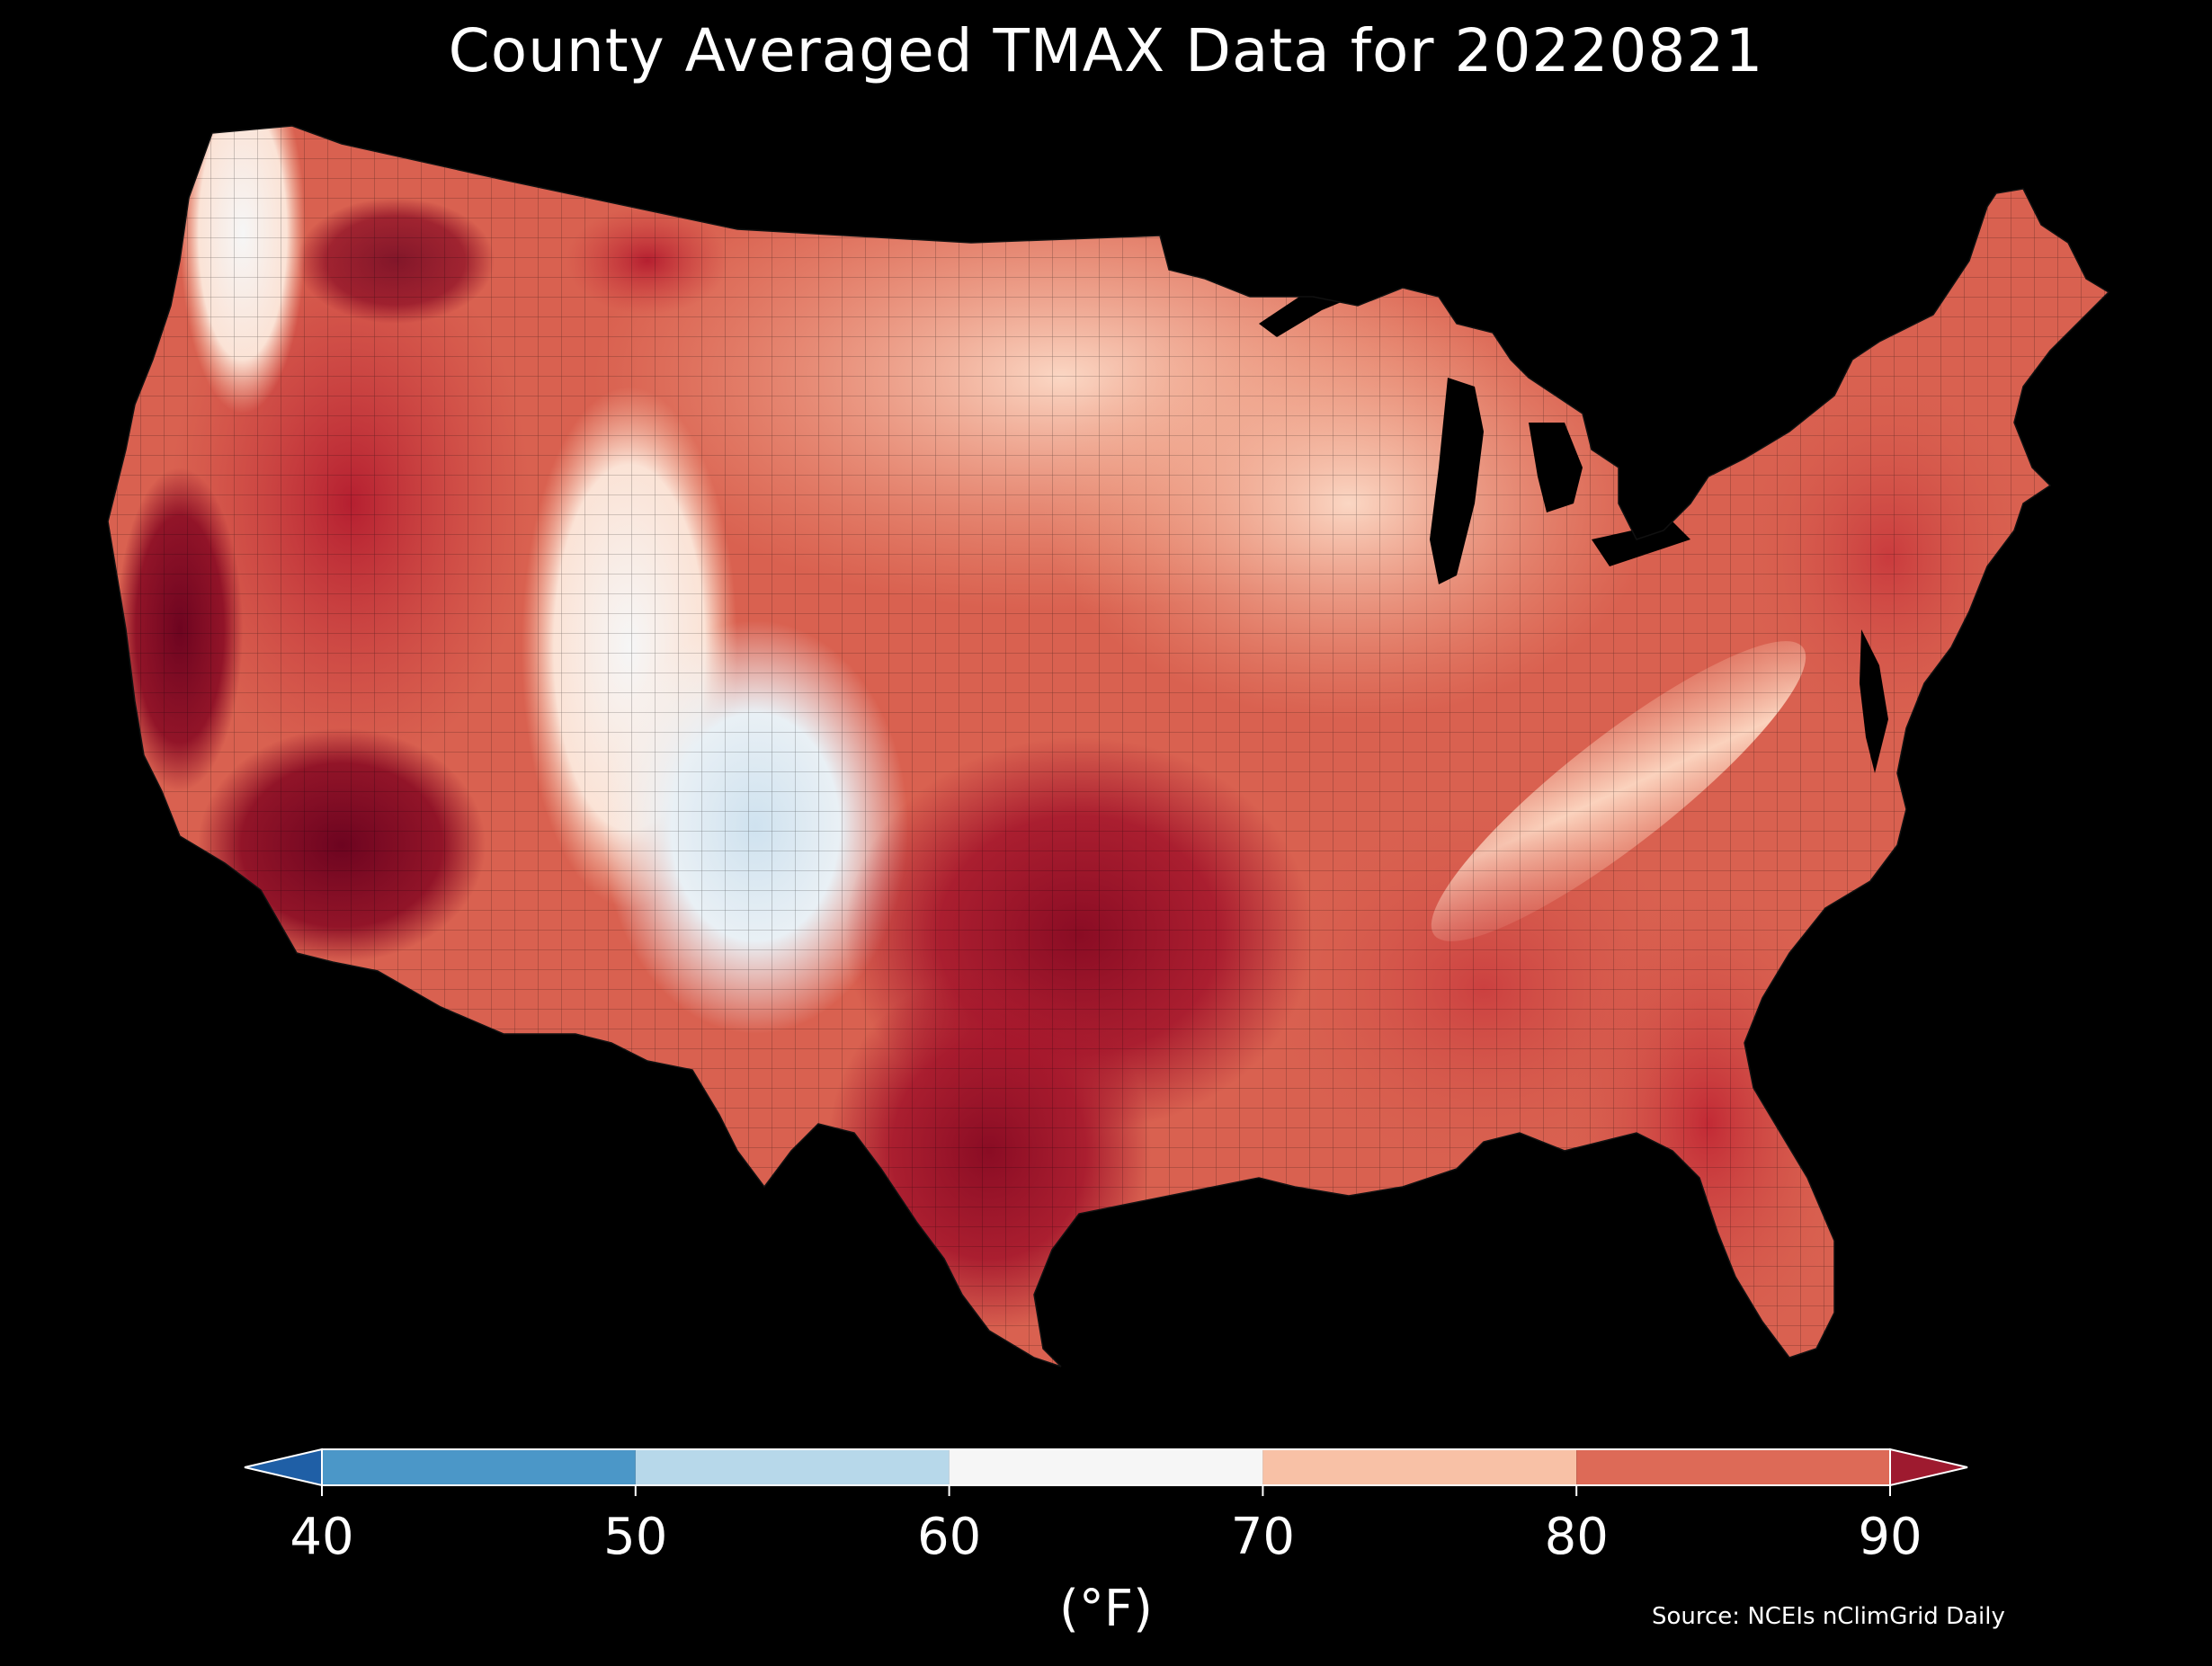 Image resolution: width=2212 pixels, height=1666 pixels. Describe the element at coordinates (949, 1537) in the screenshot. I see `colorbar-tick-label-60: 60` at that location.